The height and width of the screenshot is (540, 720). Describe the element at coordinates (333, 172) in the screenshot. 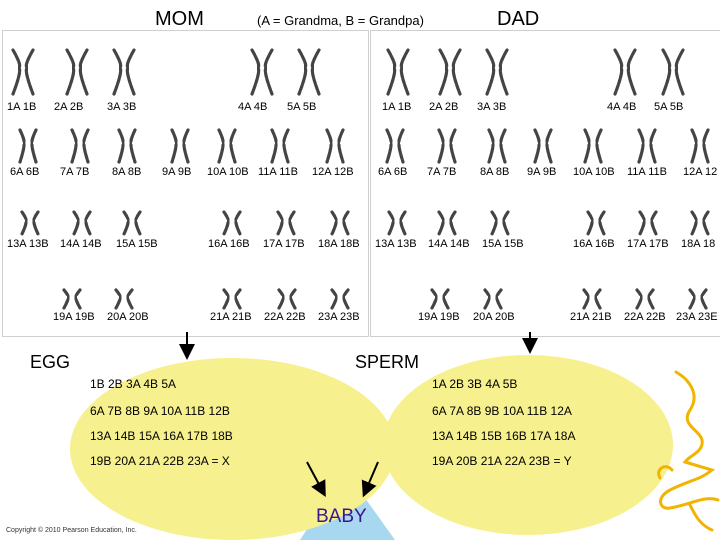

I see `mom-label-12: 12A 12B` at that location.